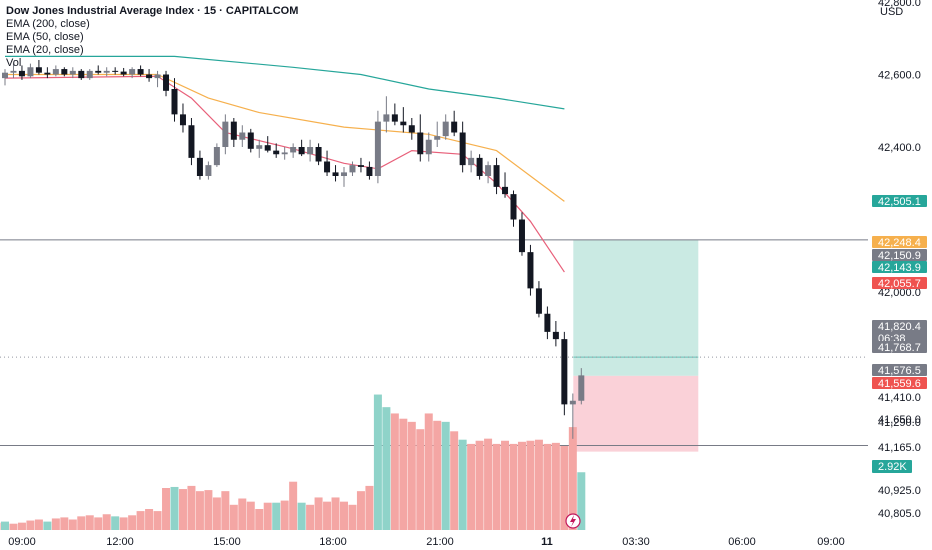 This screenshot has height=550, width=932. I want to click on ema50-line, so click(285, 137).